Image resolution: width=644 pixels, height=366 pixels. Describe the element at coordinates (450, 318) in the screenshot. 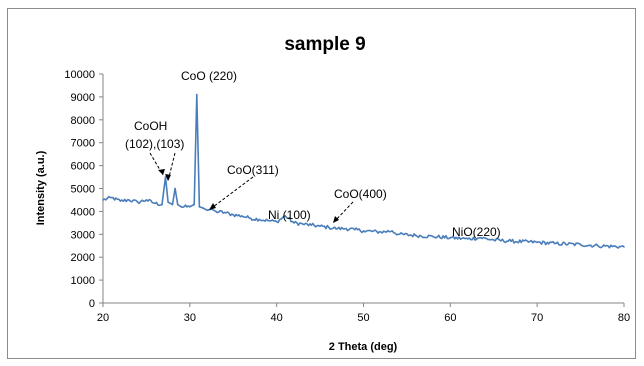

I see `x-tick-label: 60` at that location.